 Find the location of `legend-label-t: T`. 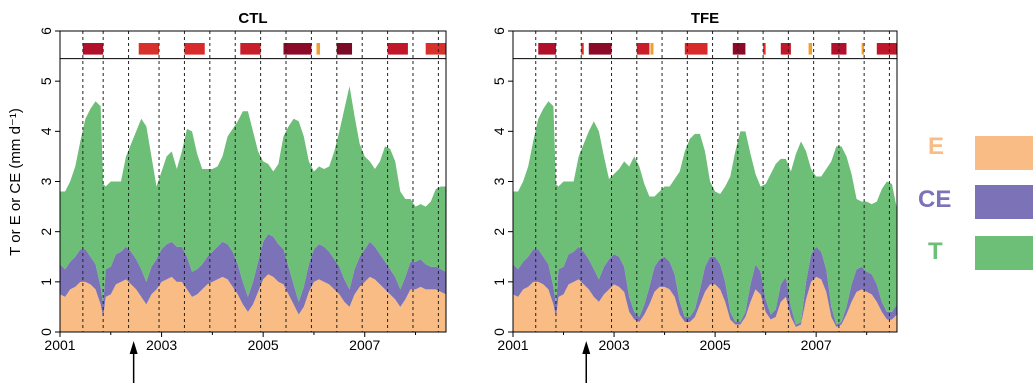

legend-label-t: T is located at coordinates (935, 251).